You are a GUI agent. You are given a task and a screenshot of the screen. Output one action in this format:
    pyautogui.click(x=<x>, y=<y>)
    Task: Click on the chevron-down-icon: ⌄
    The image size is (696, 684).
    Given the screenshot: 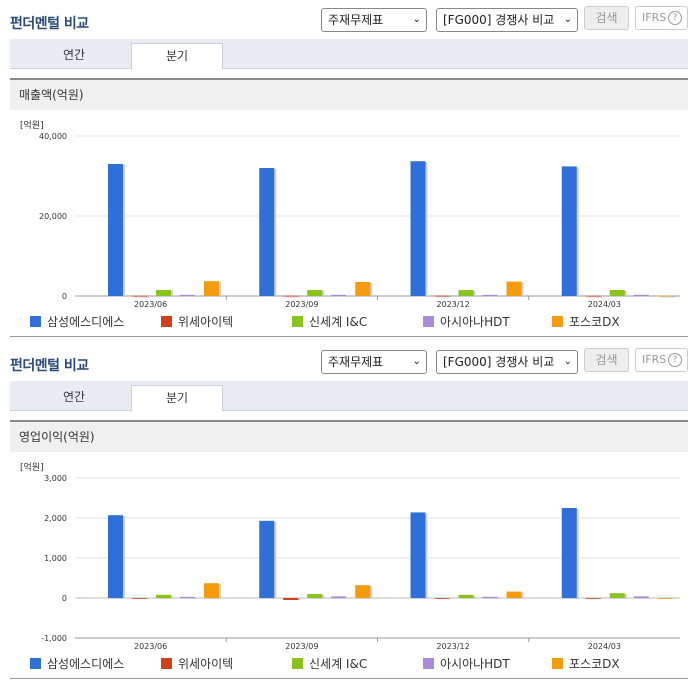 What is the action you would take?
    pyautogui.click(x=416, y=19)
    